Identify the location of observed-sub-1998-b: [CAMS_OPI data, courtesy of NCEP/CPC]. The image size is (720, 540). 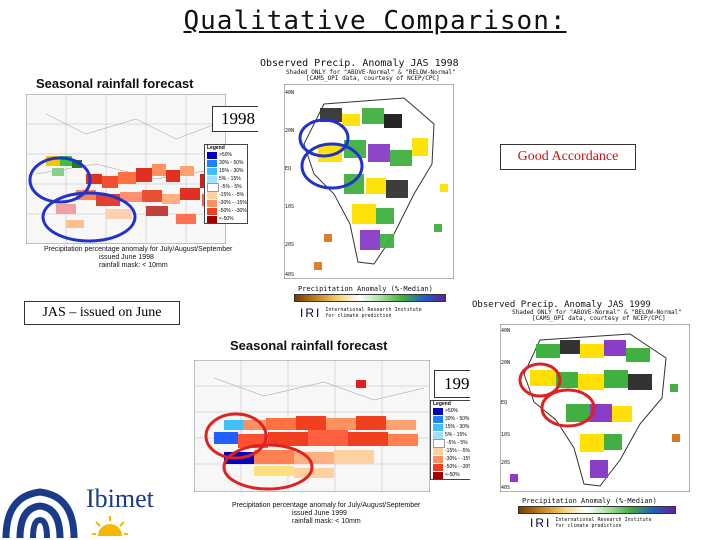
(373, 78).